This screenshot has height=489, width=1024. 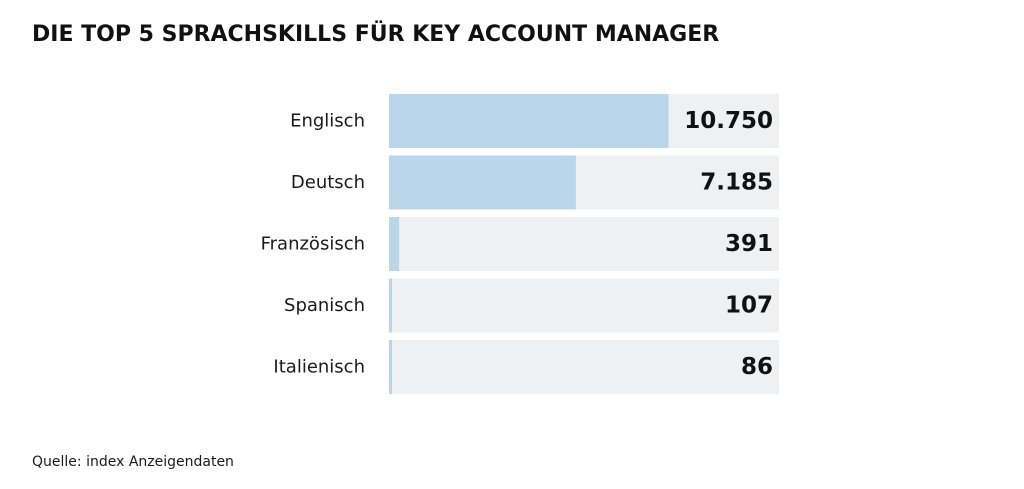 What do you see at coordinates (728, 121) in the screenshot?
I see `value-label-englisch: 10.750` at bounding box center [728, 121].